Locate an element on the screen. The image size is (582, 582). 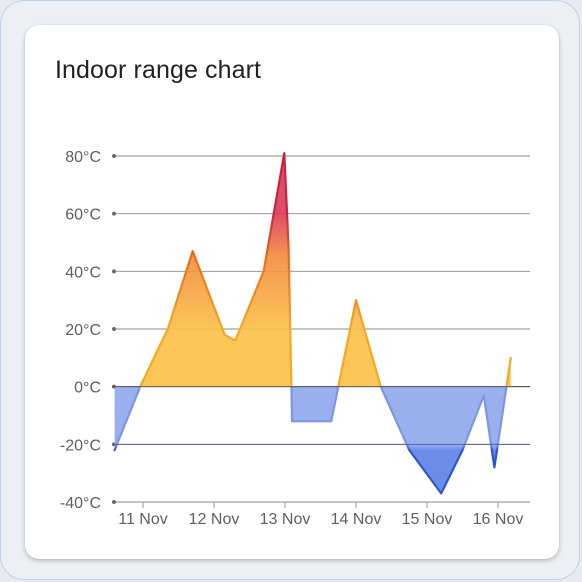
x-tick-label: 12 Nov is located at coordinates (214, 519).